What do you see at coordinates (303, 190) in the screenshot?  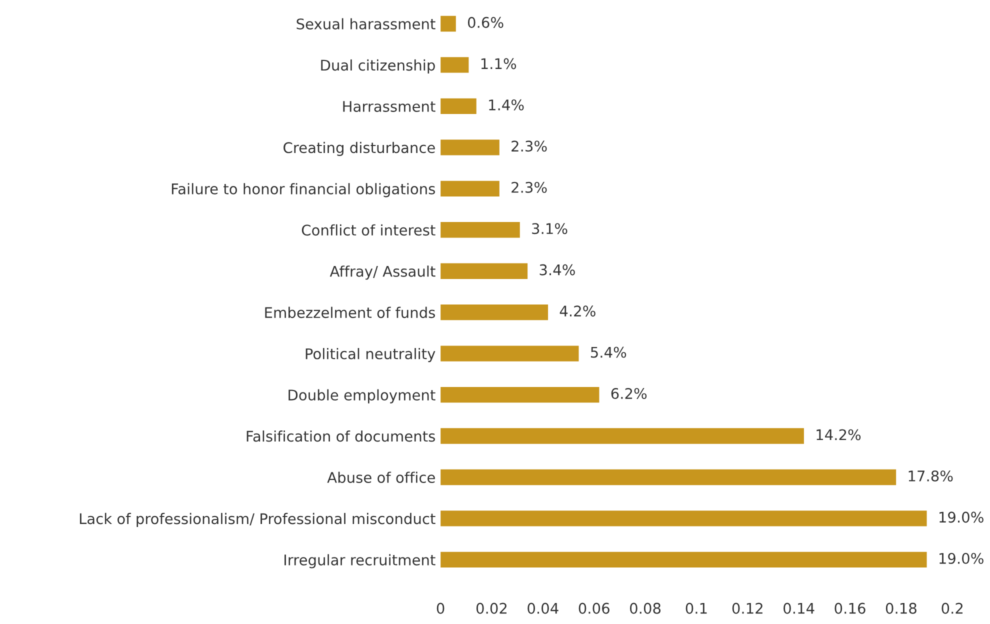 I see `y-tick-label: Failure to honor financial obligations` at bounding box center [303, 190].